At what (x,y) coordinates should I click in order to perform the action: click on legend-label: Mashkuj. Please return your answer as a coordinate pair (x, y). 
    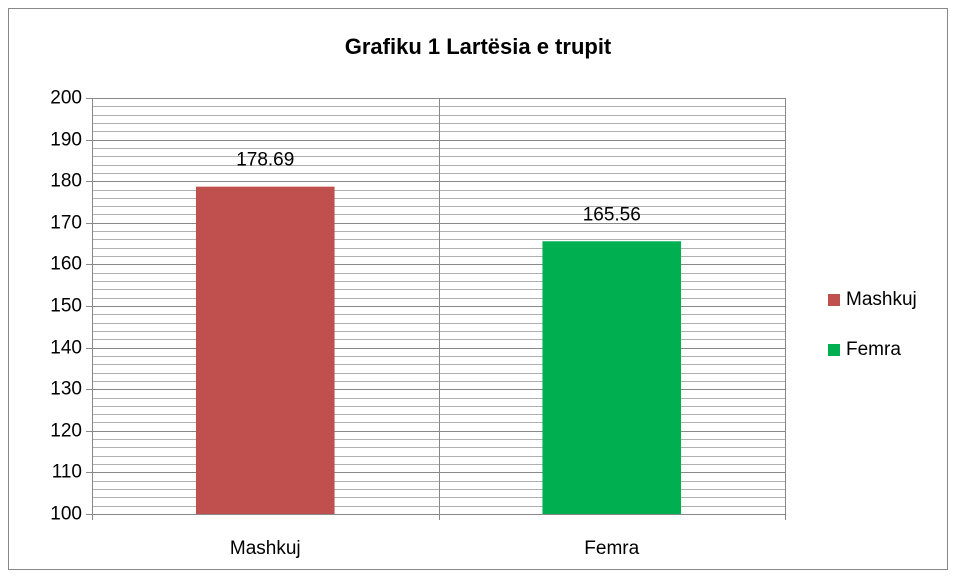
    Looking at the image, I should click on (881, 299).